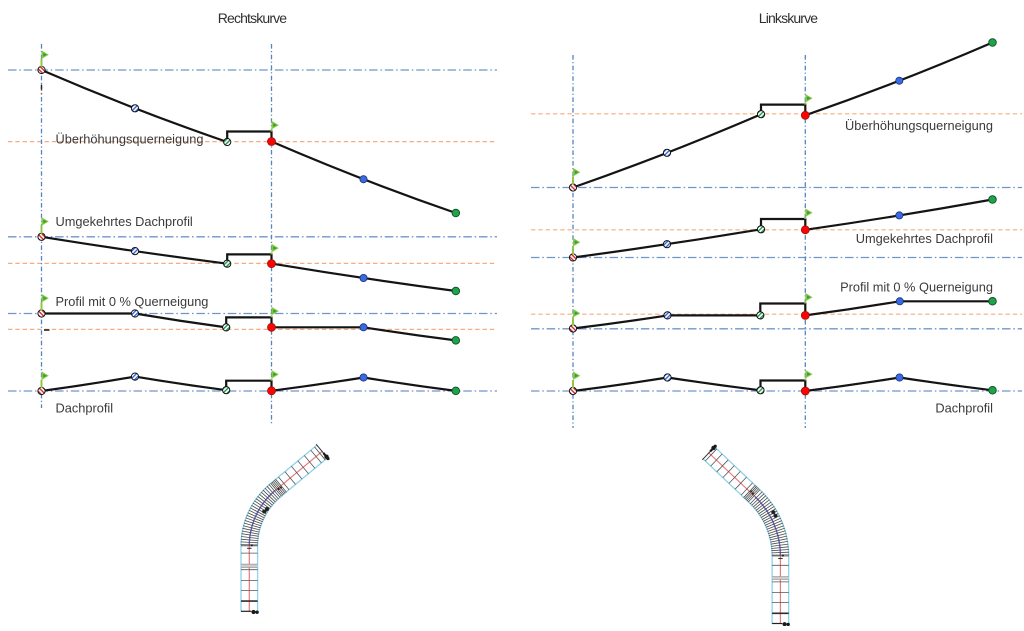  Describe the element at coordinates (253, 18) in the screenshot. I see `svg-text: Rechtskurve` at that location.